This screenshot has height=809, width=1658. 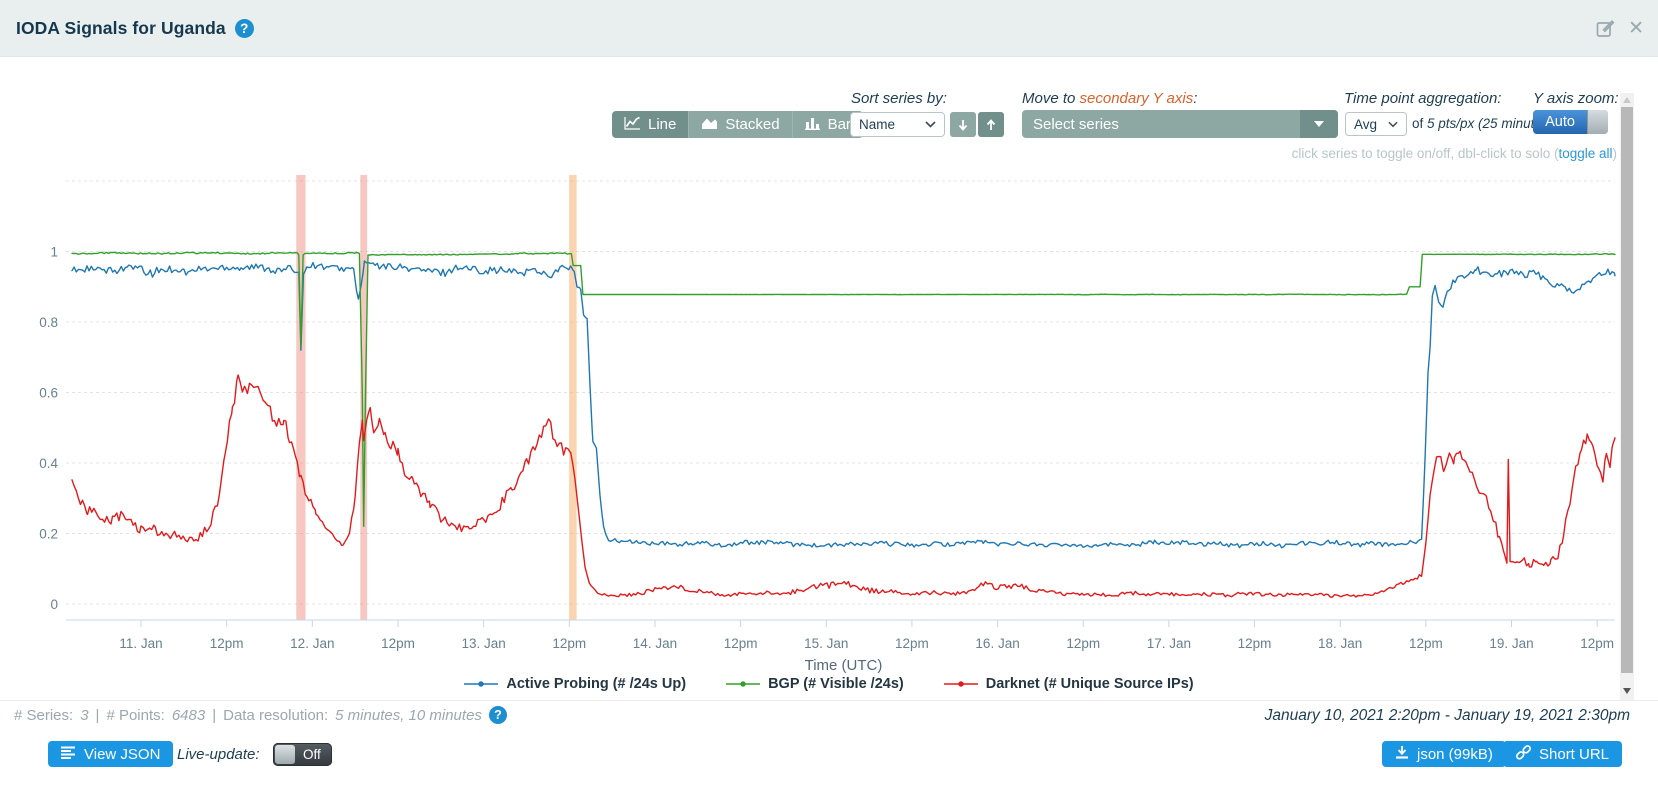 I want to click on svg-text: 0.2, so click(x=48, y=534).